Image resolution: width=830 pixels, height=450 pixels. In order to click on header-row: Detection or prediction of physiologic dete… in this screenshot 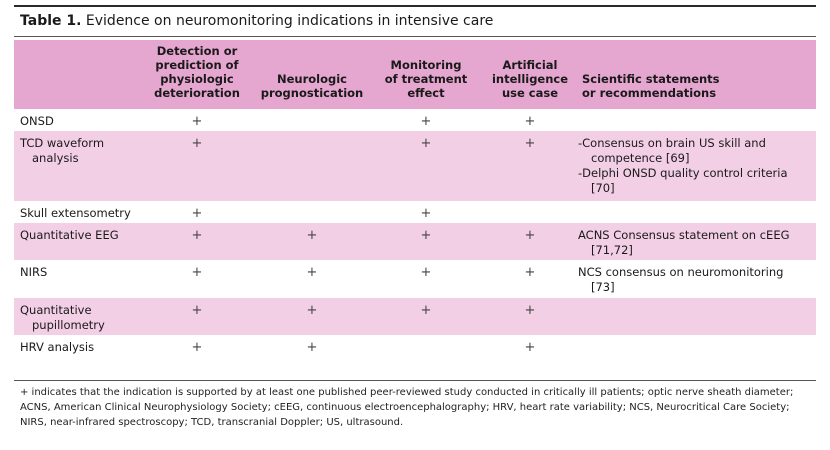, I will do `click(415, 74)`.